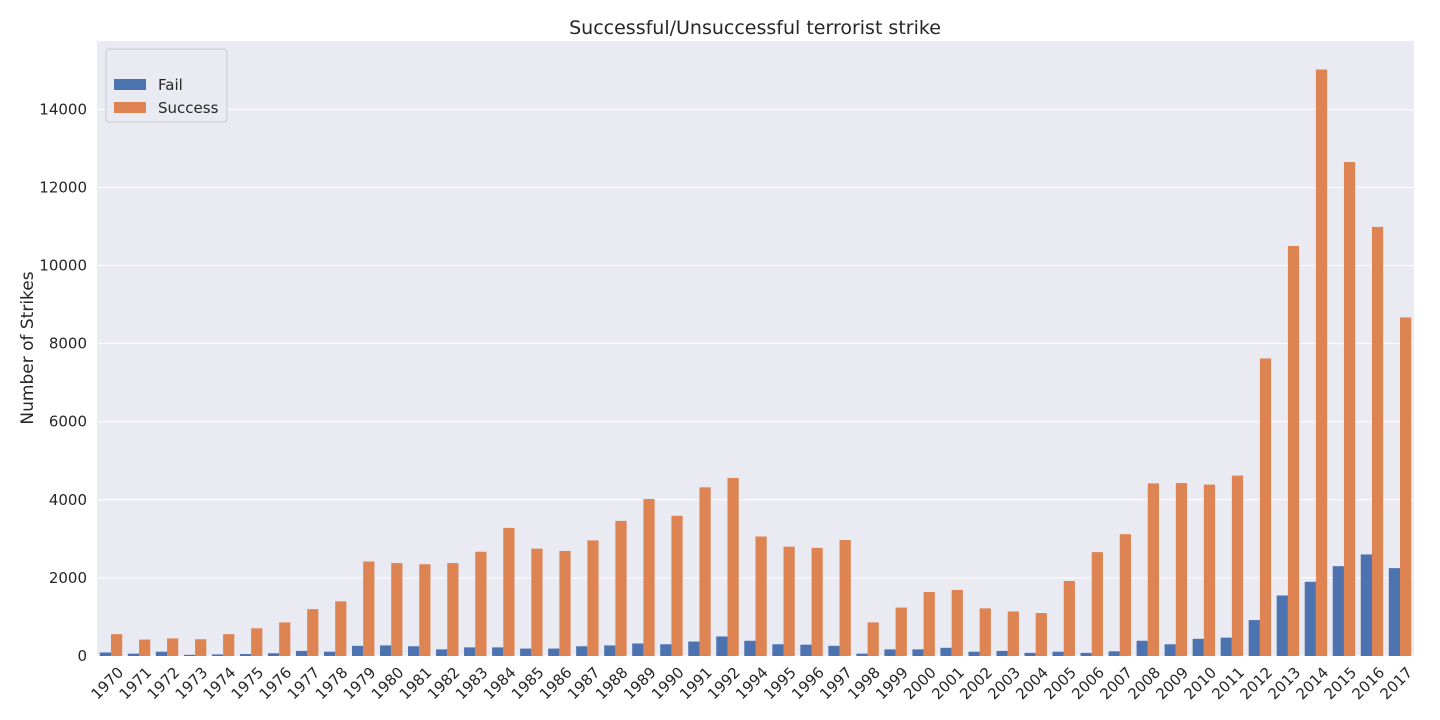 This screenshot has width=1440, height=720. What do you see at coordinates (1226, 646) in the screenshot?
I see `bar-fail-2011` at bounding box center [1226, 646].